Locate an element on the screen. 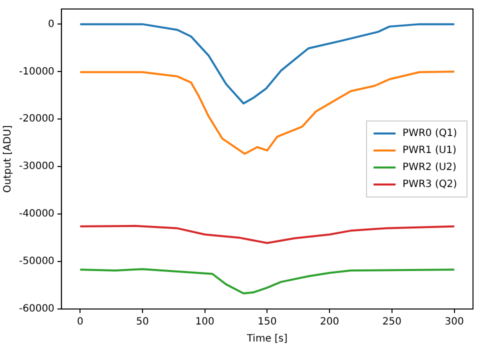 The height and width of the screenshot is (347, 483). y-tick-label: -60000 is located at coordinates (36, 309).